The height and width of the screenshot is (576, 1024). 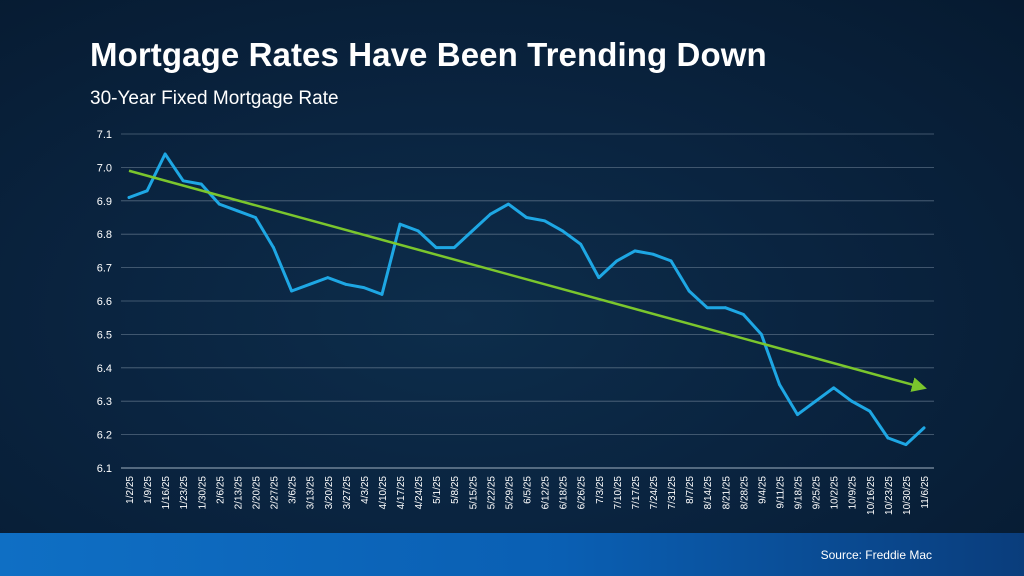 I want to click on x-tick-label: 9/25/25, so click(x=817, y=493).